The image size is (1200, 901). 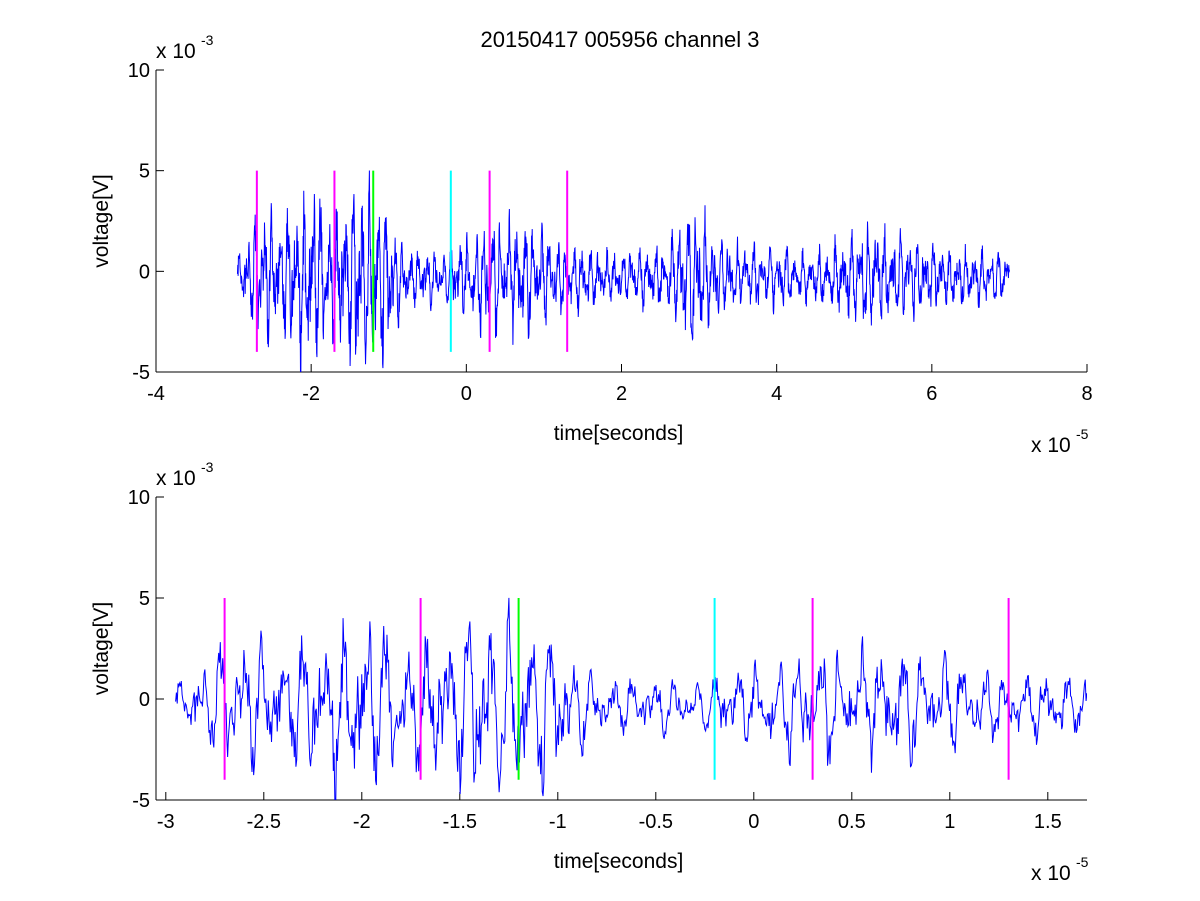 I want to click on x-tick-label: -3, so click(x=166, y=822).